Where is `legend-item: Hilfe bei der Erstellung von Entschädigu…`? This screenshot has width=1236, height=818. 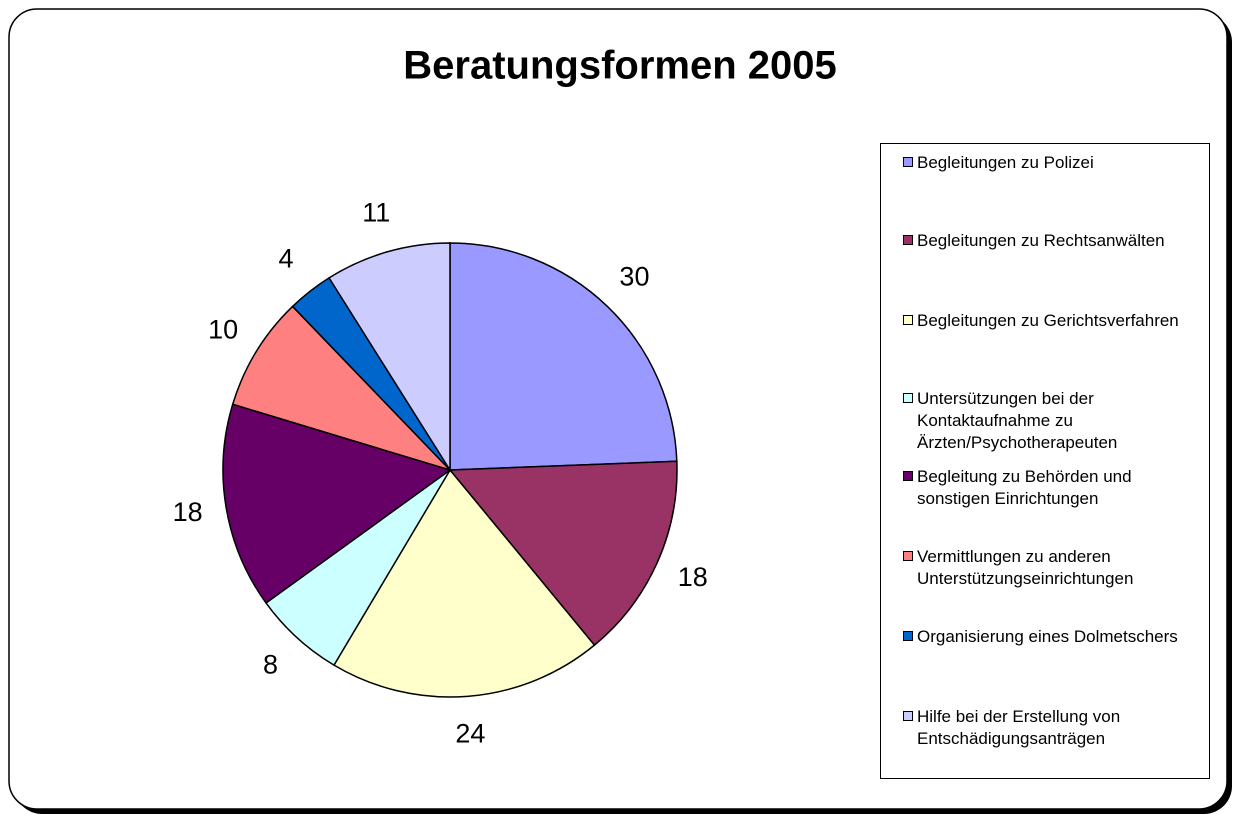
legend-item: Hilfe bei der Erstellung von Entschädigu… is located at coordinates (1055, 728).